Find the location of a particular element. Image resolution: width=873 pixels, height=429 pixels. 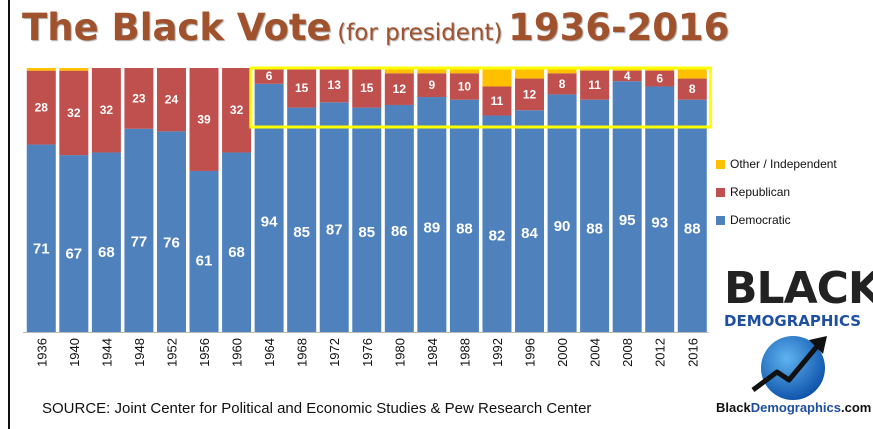

black-demographics-logo: BLACK DEMOGRAPHICS BlackDemographics.com is located at coordinates (794, 341).